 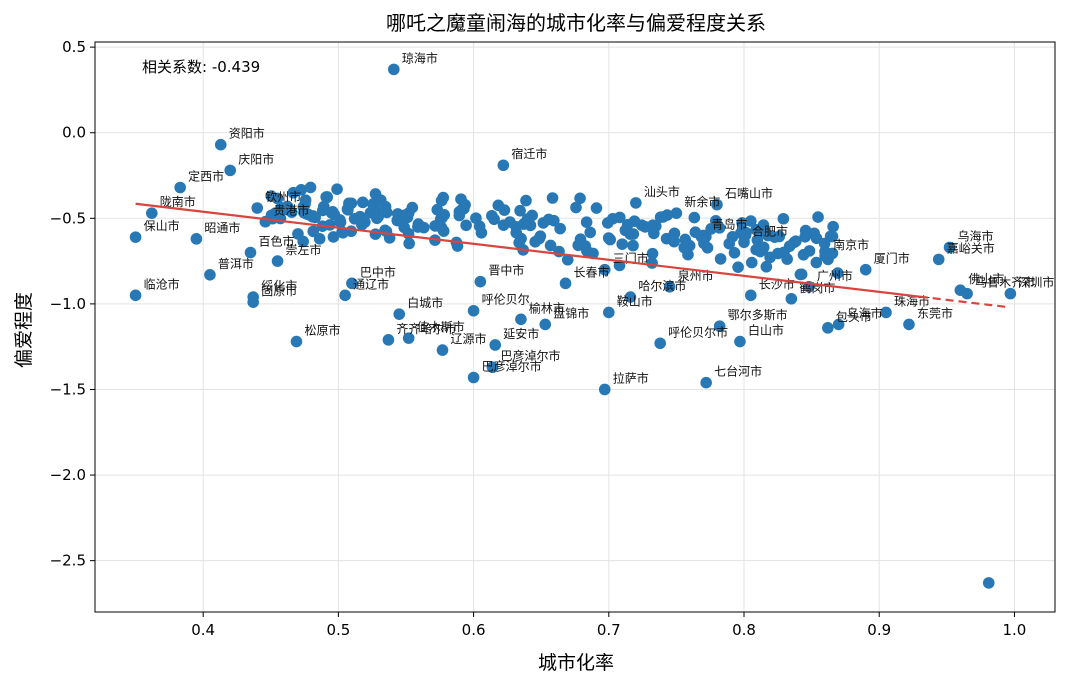 I want to click on x-tick-label: 0.6, so click(x=474, y=630).